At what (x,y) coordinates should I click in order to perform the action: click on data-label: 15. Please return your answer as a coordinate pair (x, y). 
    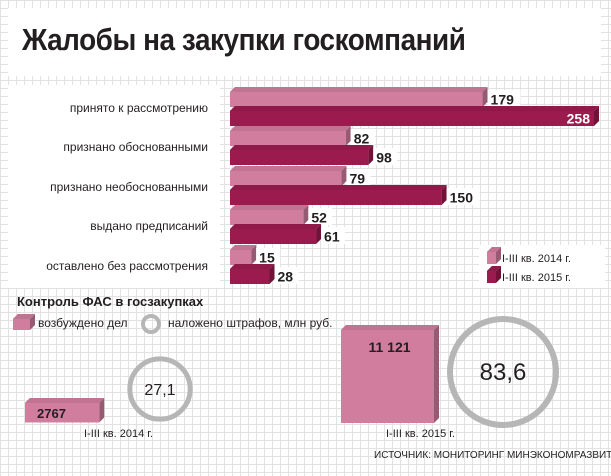
    Looking at the image, I should click on (267, 258).